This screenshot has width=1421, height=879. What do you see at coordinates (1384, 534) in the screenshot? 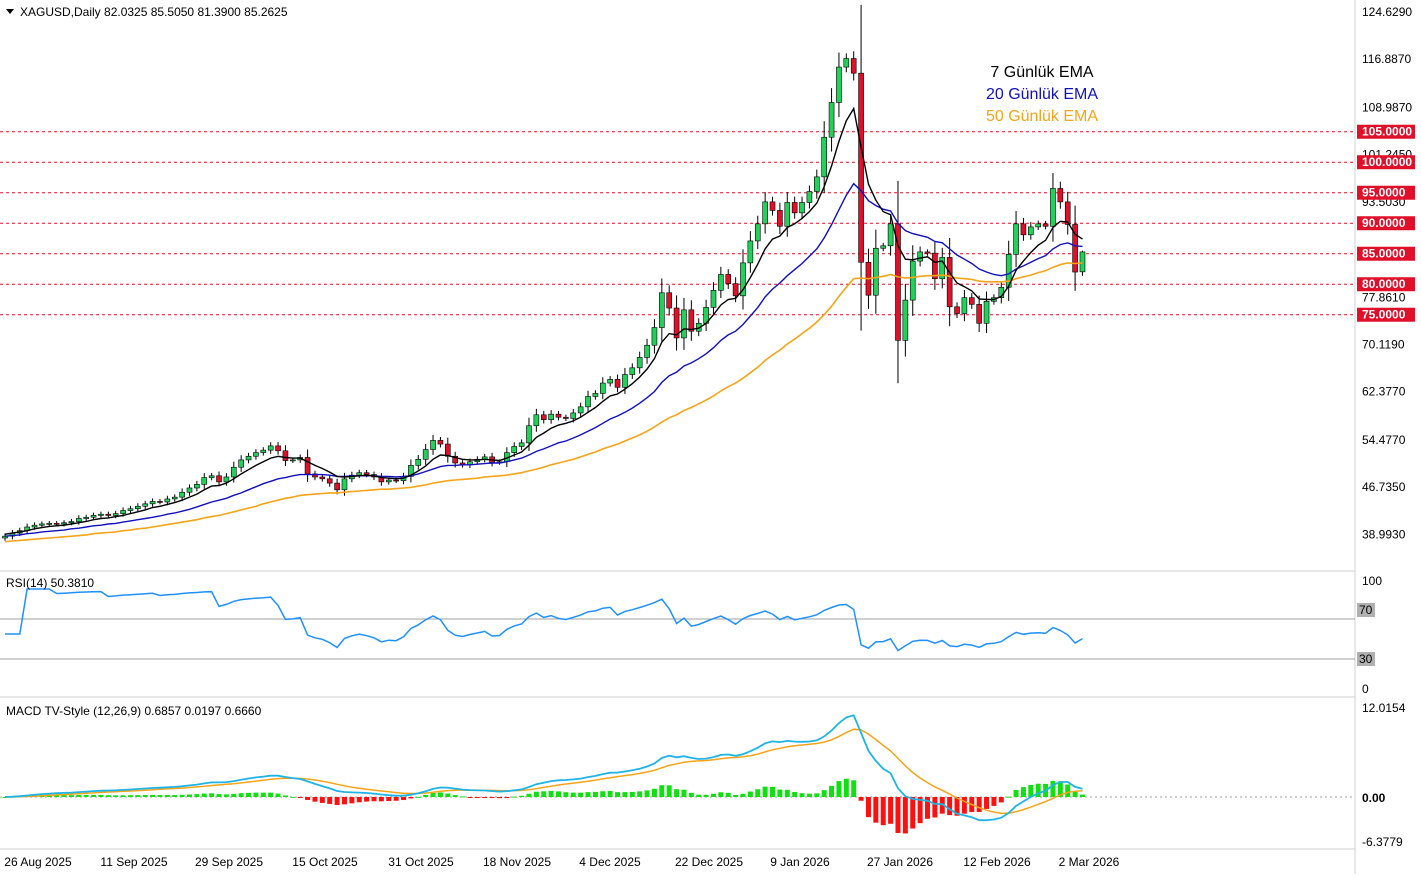
I see `price-tick-label: 38.9930` at bounding box center [1384, 534].